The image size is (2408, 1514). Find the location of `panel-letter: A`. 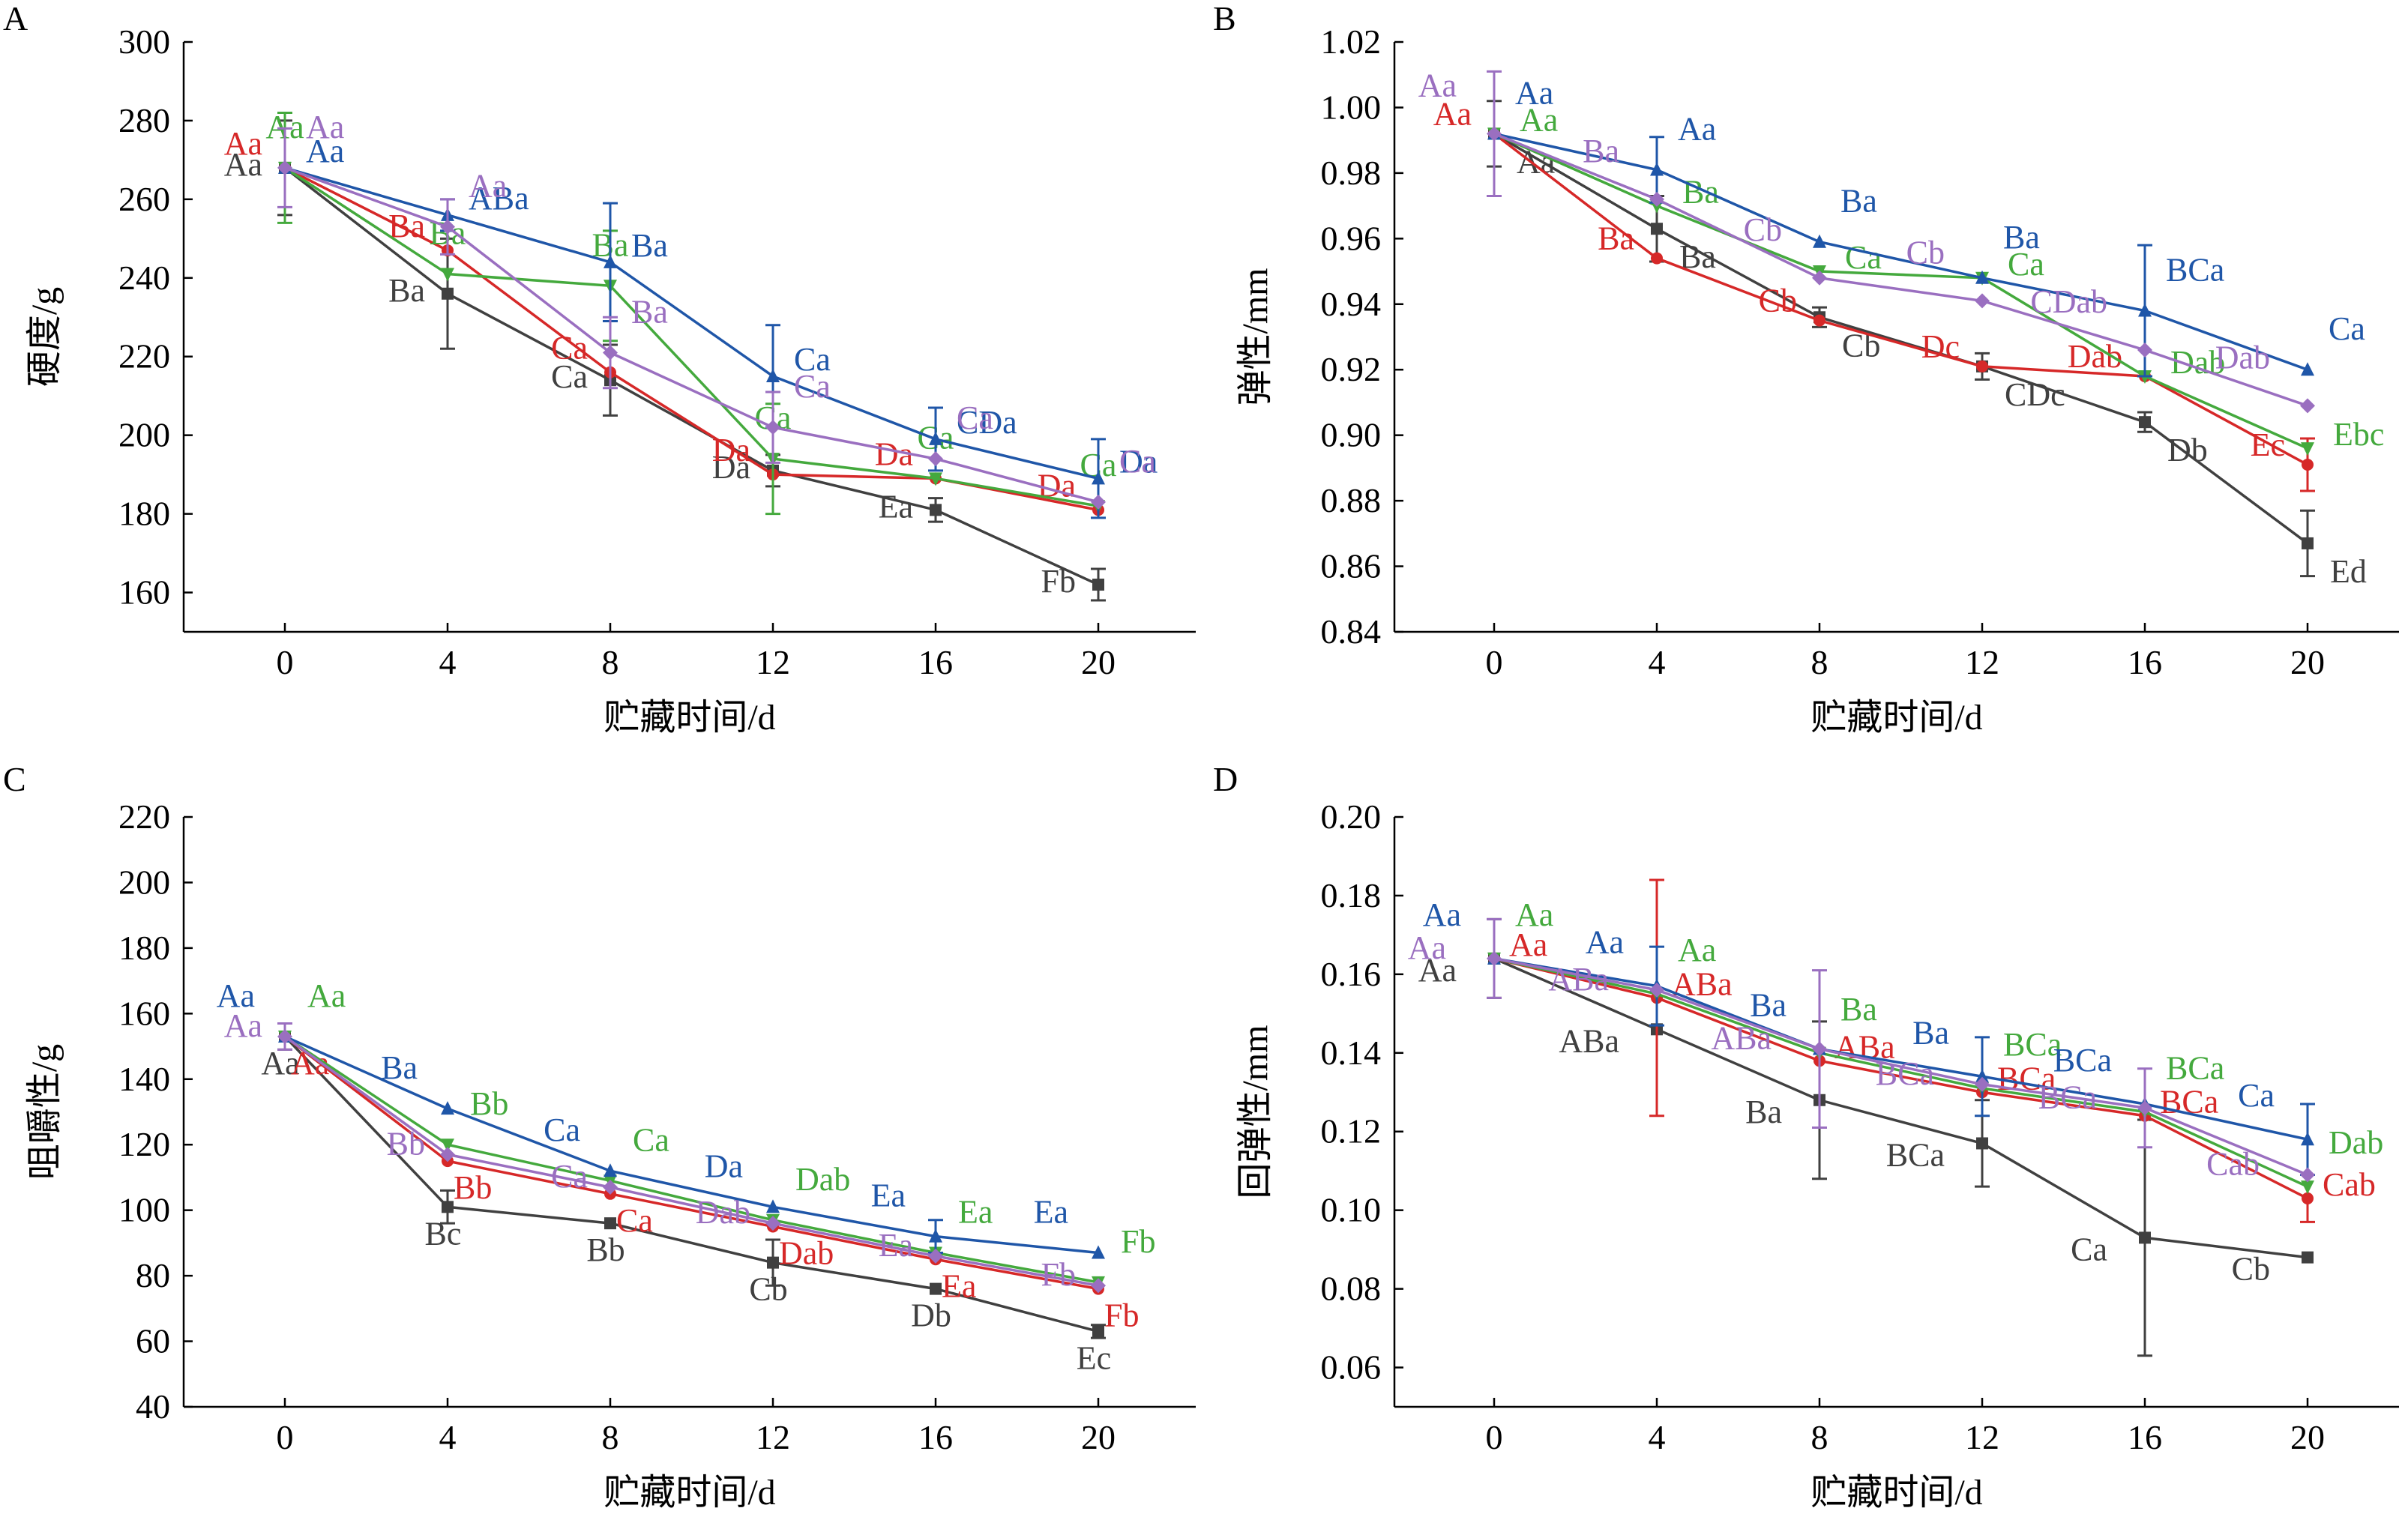

panel-letter: A is located at coordinates (15, 18).